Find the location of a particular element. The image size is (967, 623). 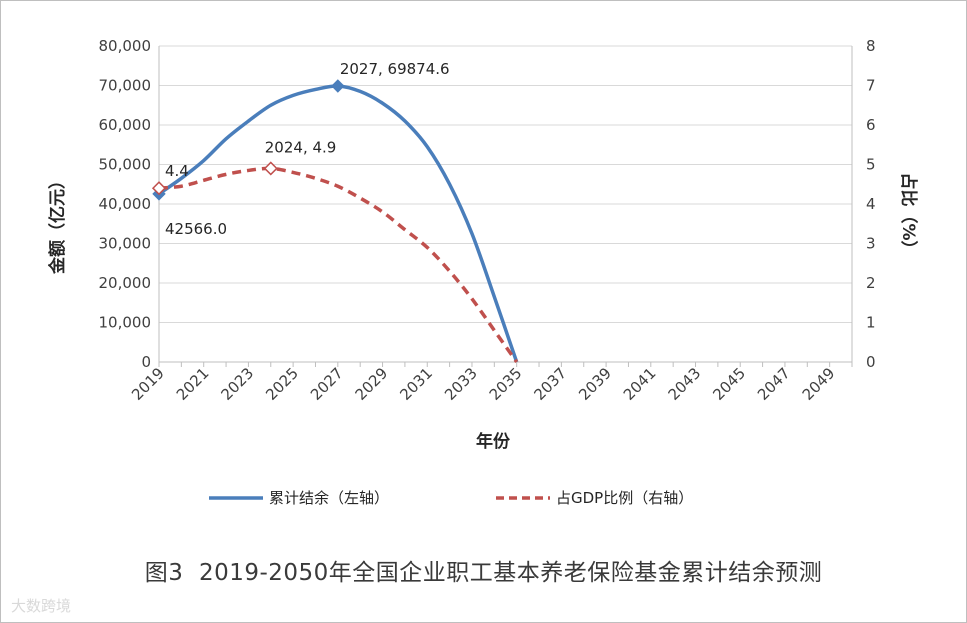

x-tick-label: 2049 is located at coordinates (819, 384).